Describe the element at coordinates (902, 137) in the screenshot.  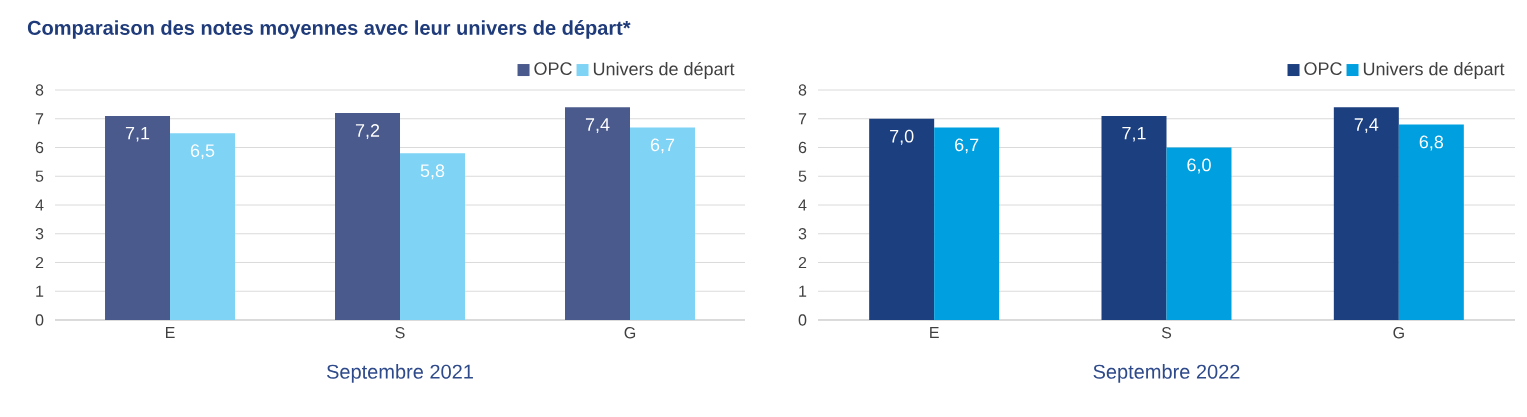
I see `data-label: 7,0` at that location.